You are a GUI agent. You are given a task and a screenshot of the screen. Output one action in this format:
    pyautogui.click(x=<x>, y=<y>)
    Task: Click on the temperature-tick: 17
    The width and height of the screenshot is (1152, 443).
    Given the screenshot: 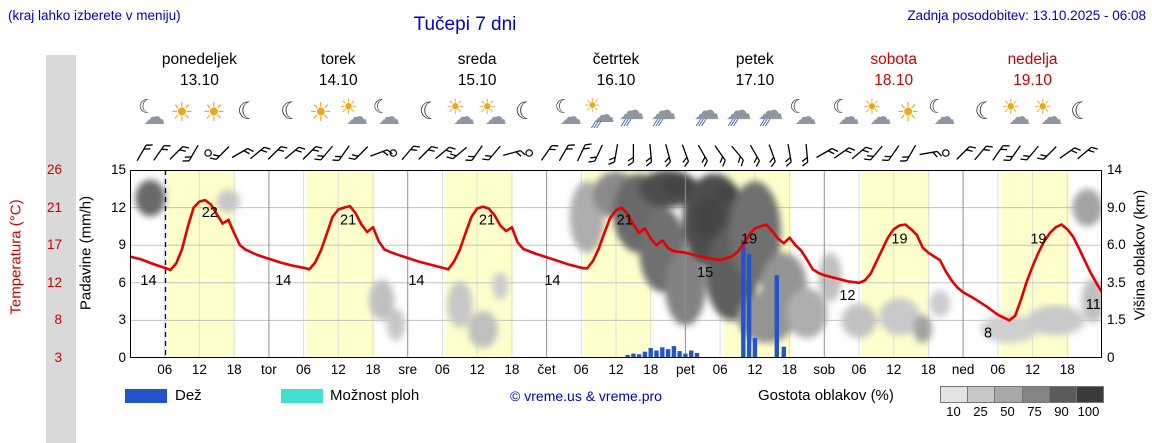 What is the action you would take?
    pyautogui.click(x=54, y=245)
    